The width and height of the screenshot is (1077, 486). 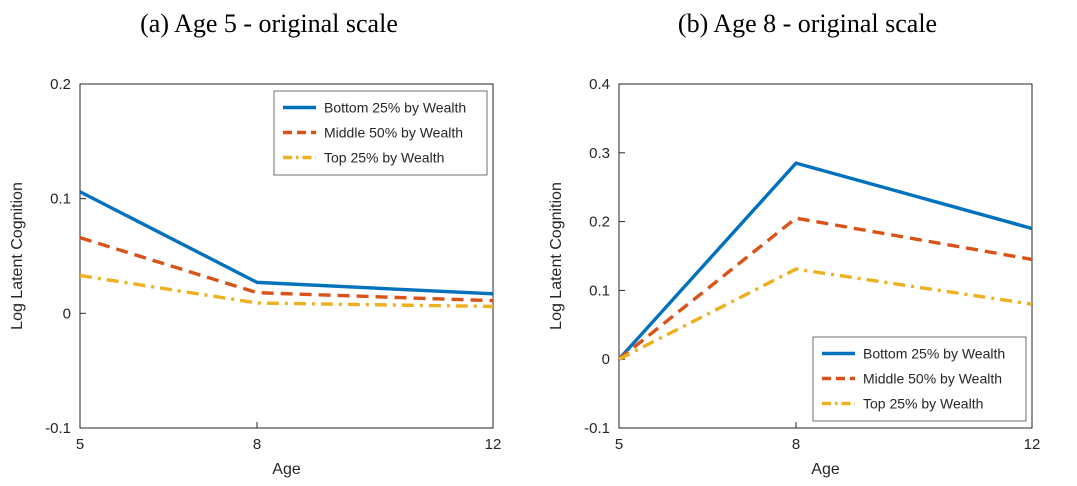 What do you see at coordinates (807, 23) in the screenshot?
I see `panel-b-title: (b) Age 8 - original scale` at bounding box center [807, 23].